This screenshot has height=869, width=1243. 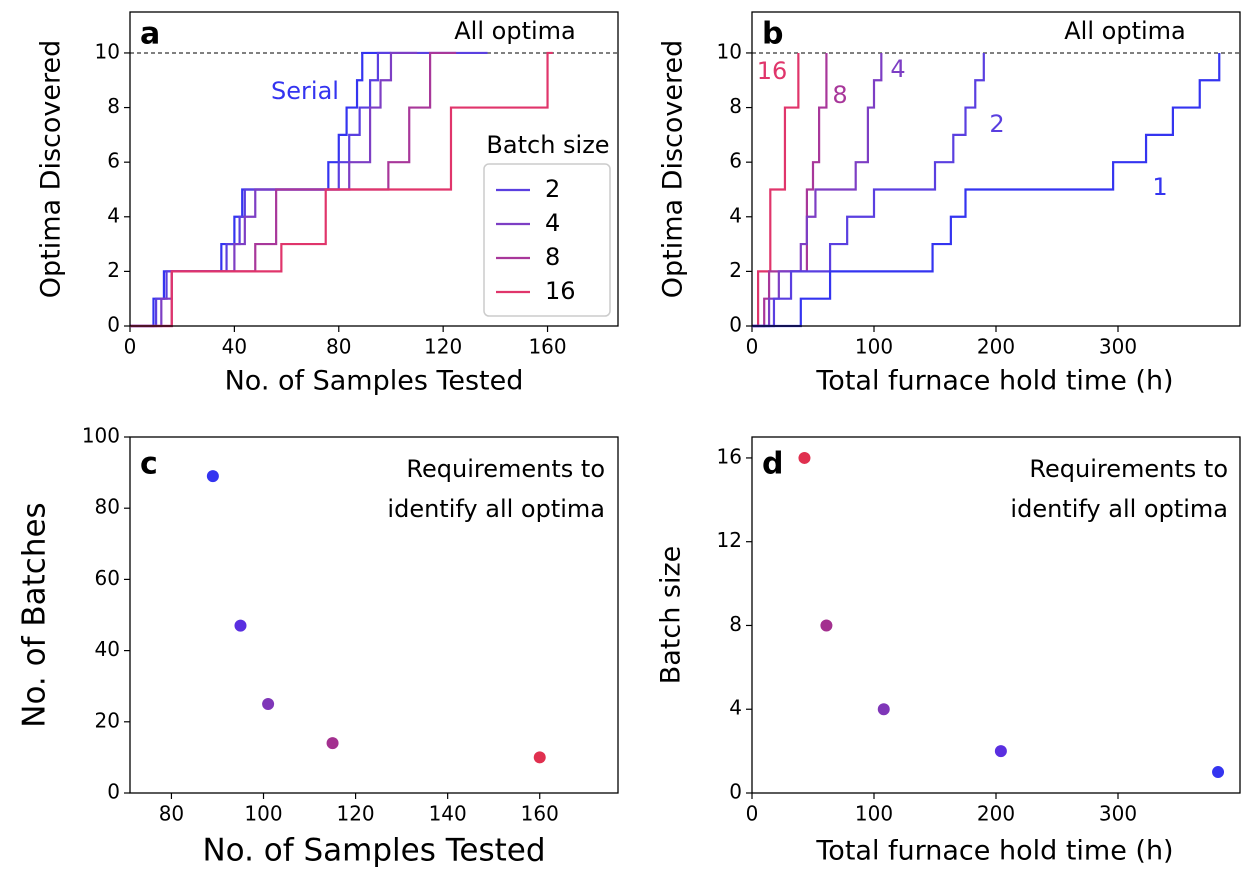 I want to click on y-axis-label: No. of Batches, so click(x=35, y=614).